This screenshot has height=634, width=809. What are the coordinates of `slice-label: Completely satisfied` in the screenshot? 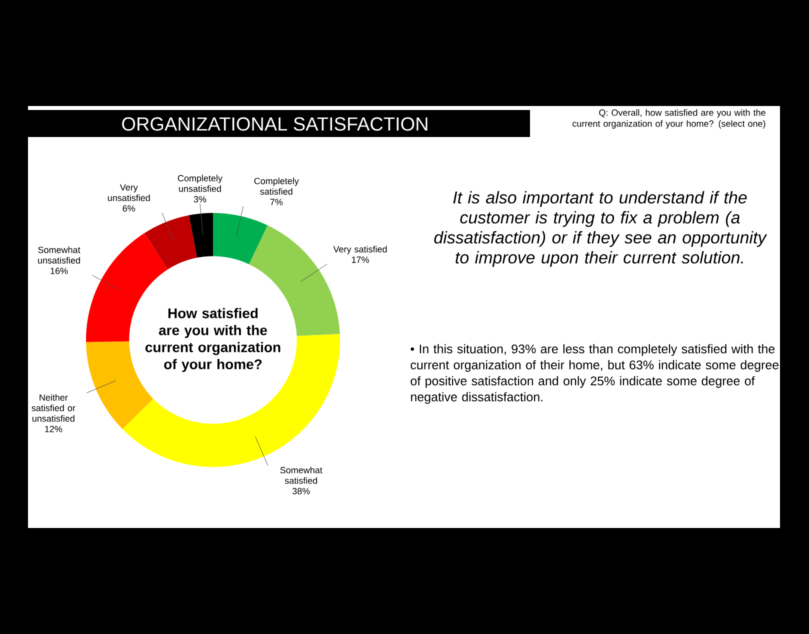 It's located at (276, 186).